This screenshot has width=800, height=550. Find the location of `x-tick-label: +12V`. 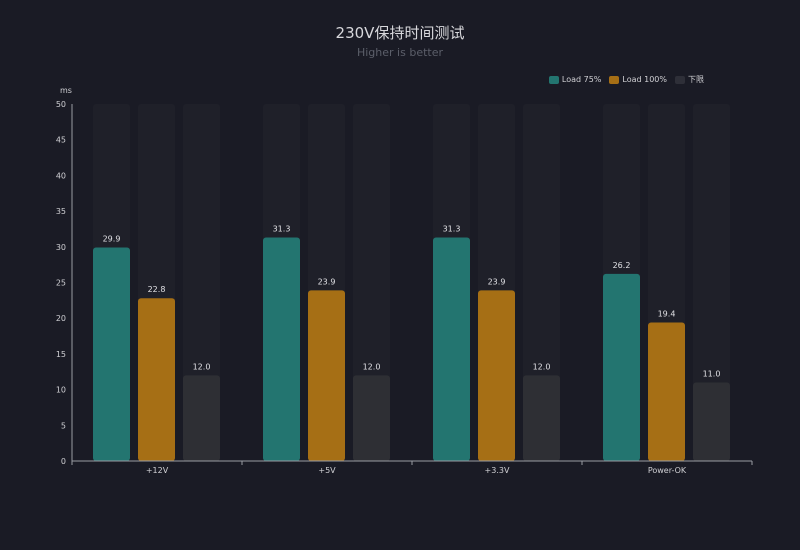

x-tick-label: +12V is located at coordinates (157, 470).